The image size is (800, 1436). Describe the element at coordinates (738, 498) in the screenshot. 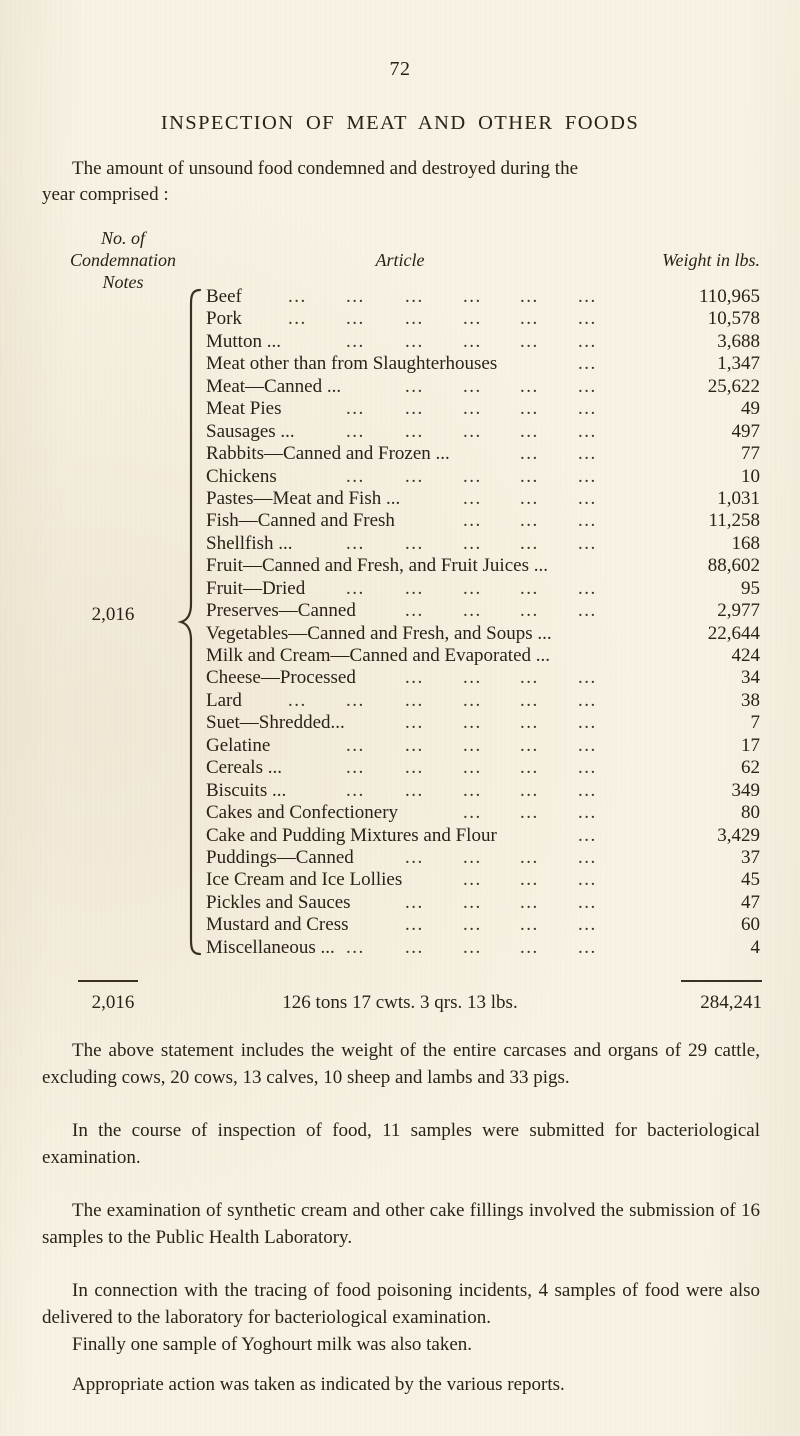

I see `table-cell-weight: 1,031` at that location.